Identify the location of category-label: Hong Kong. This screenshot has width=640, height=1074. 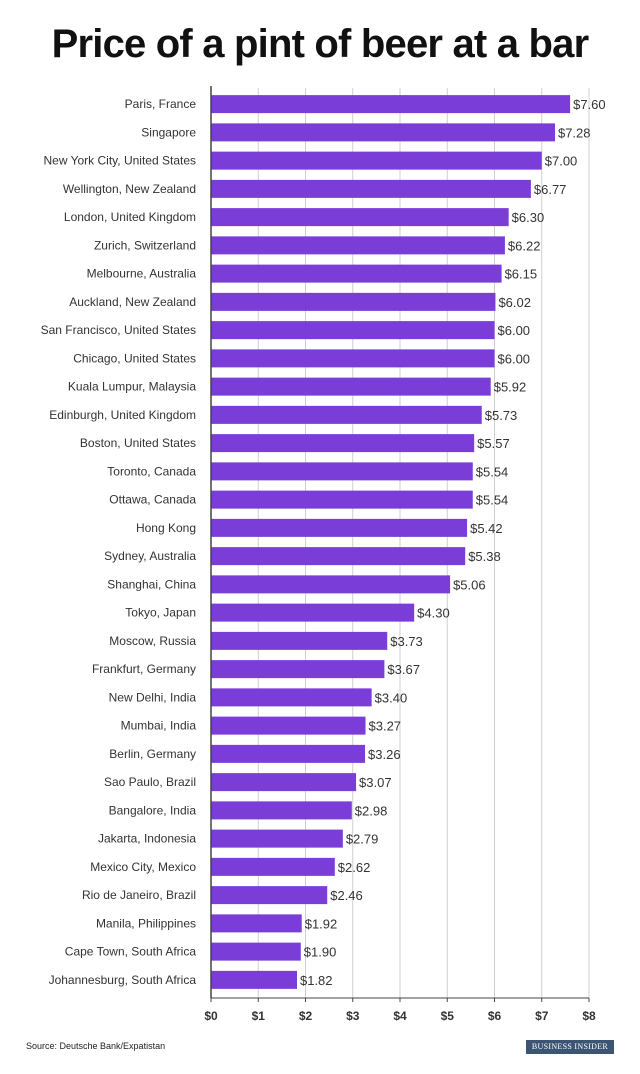
(166, 528).